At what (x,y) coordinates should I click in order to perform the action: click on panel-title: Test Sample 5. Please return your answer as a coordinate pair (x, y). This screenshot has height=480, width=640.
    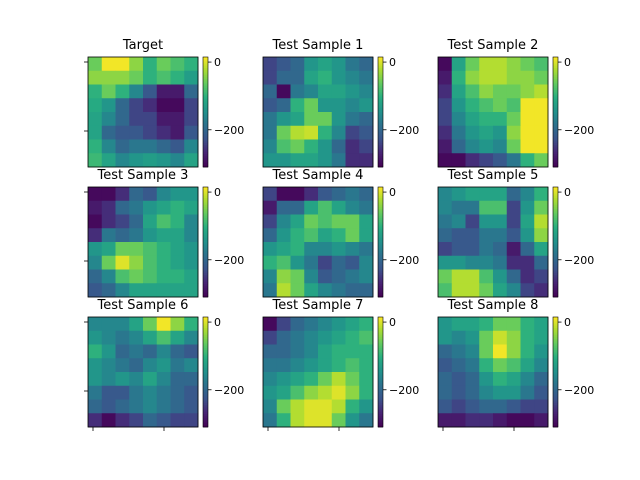
    Looking at the image, I should click on (493, 175).